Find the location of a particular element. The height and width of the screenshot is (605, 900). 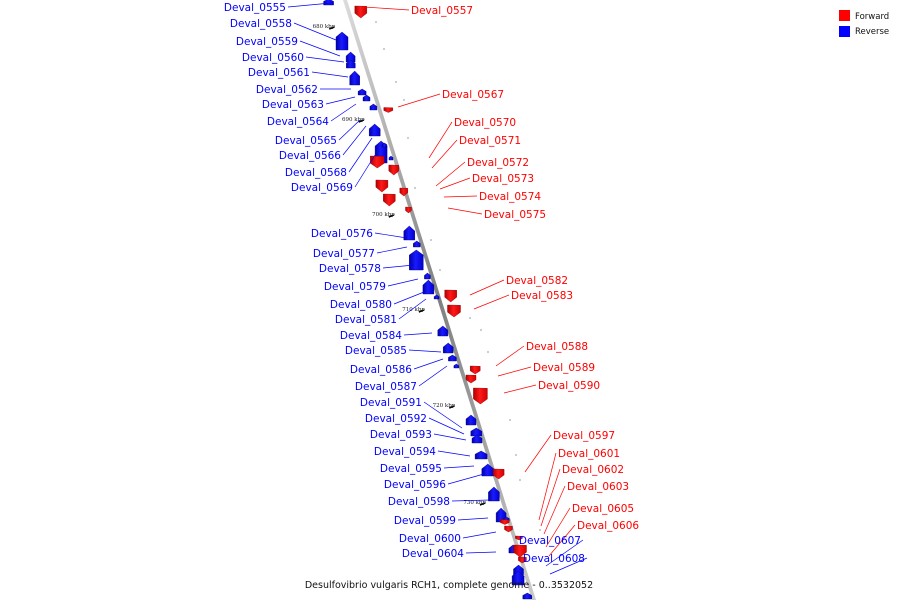

reverse-gene-label: Deval_0561 is located at coordinates (279, 73).